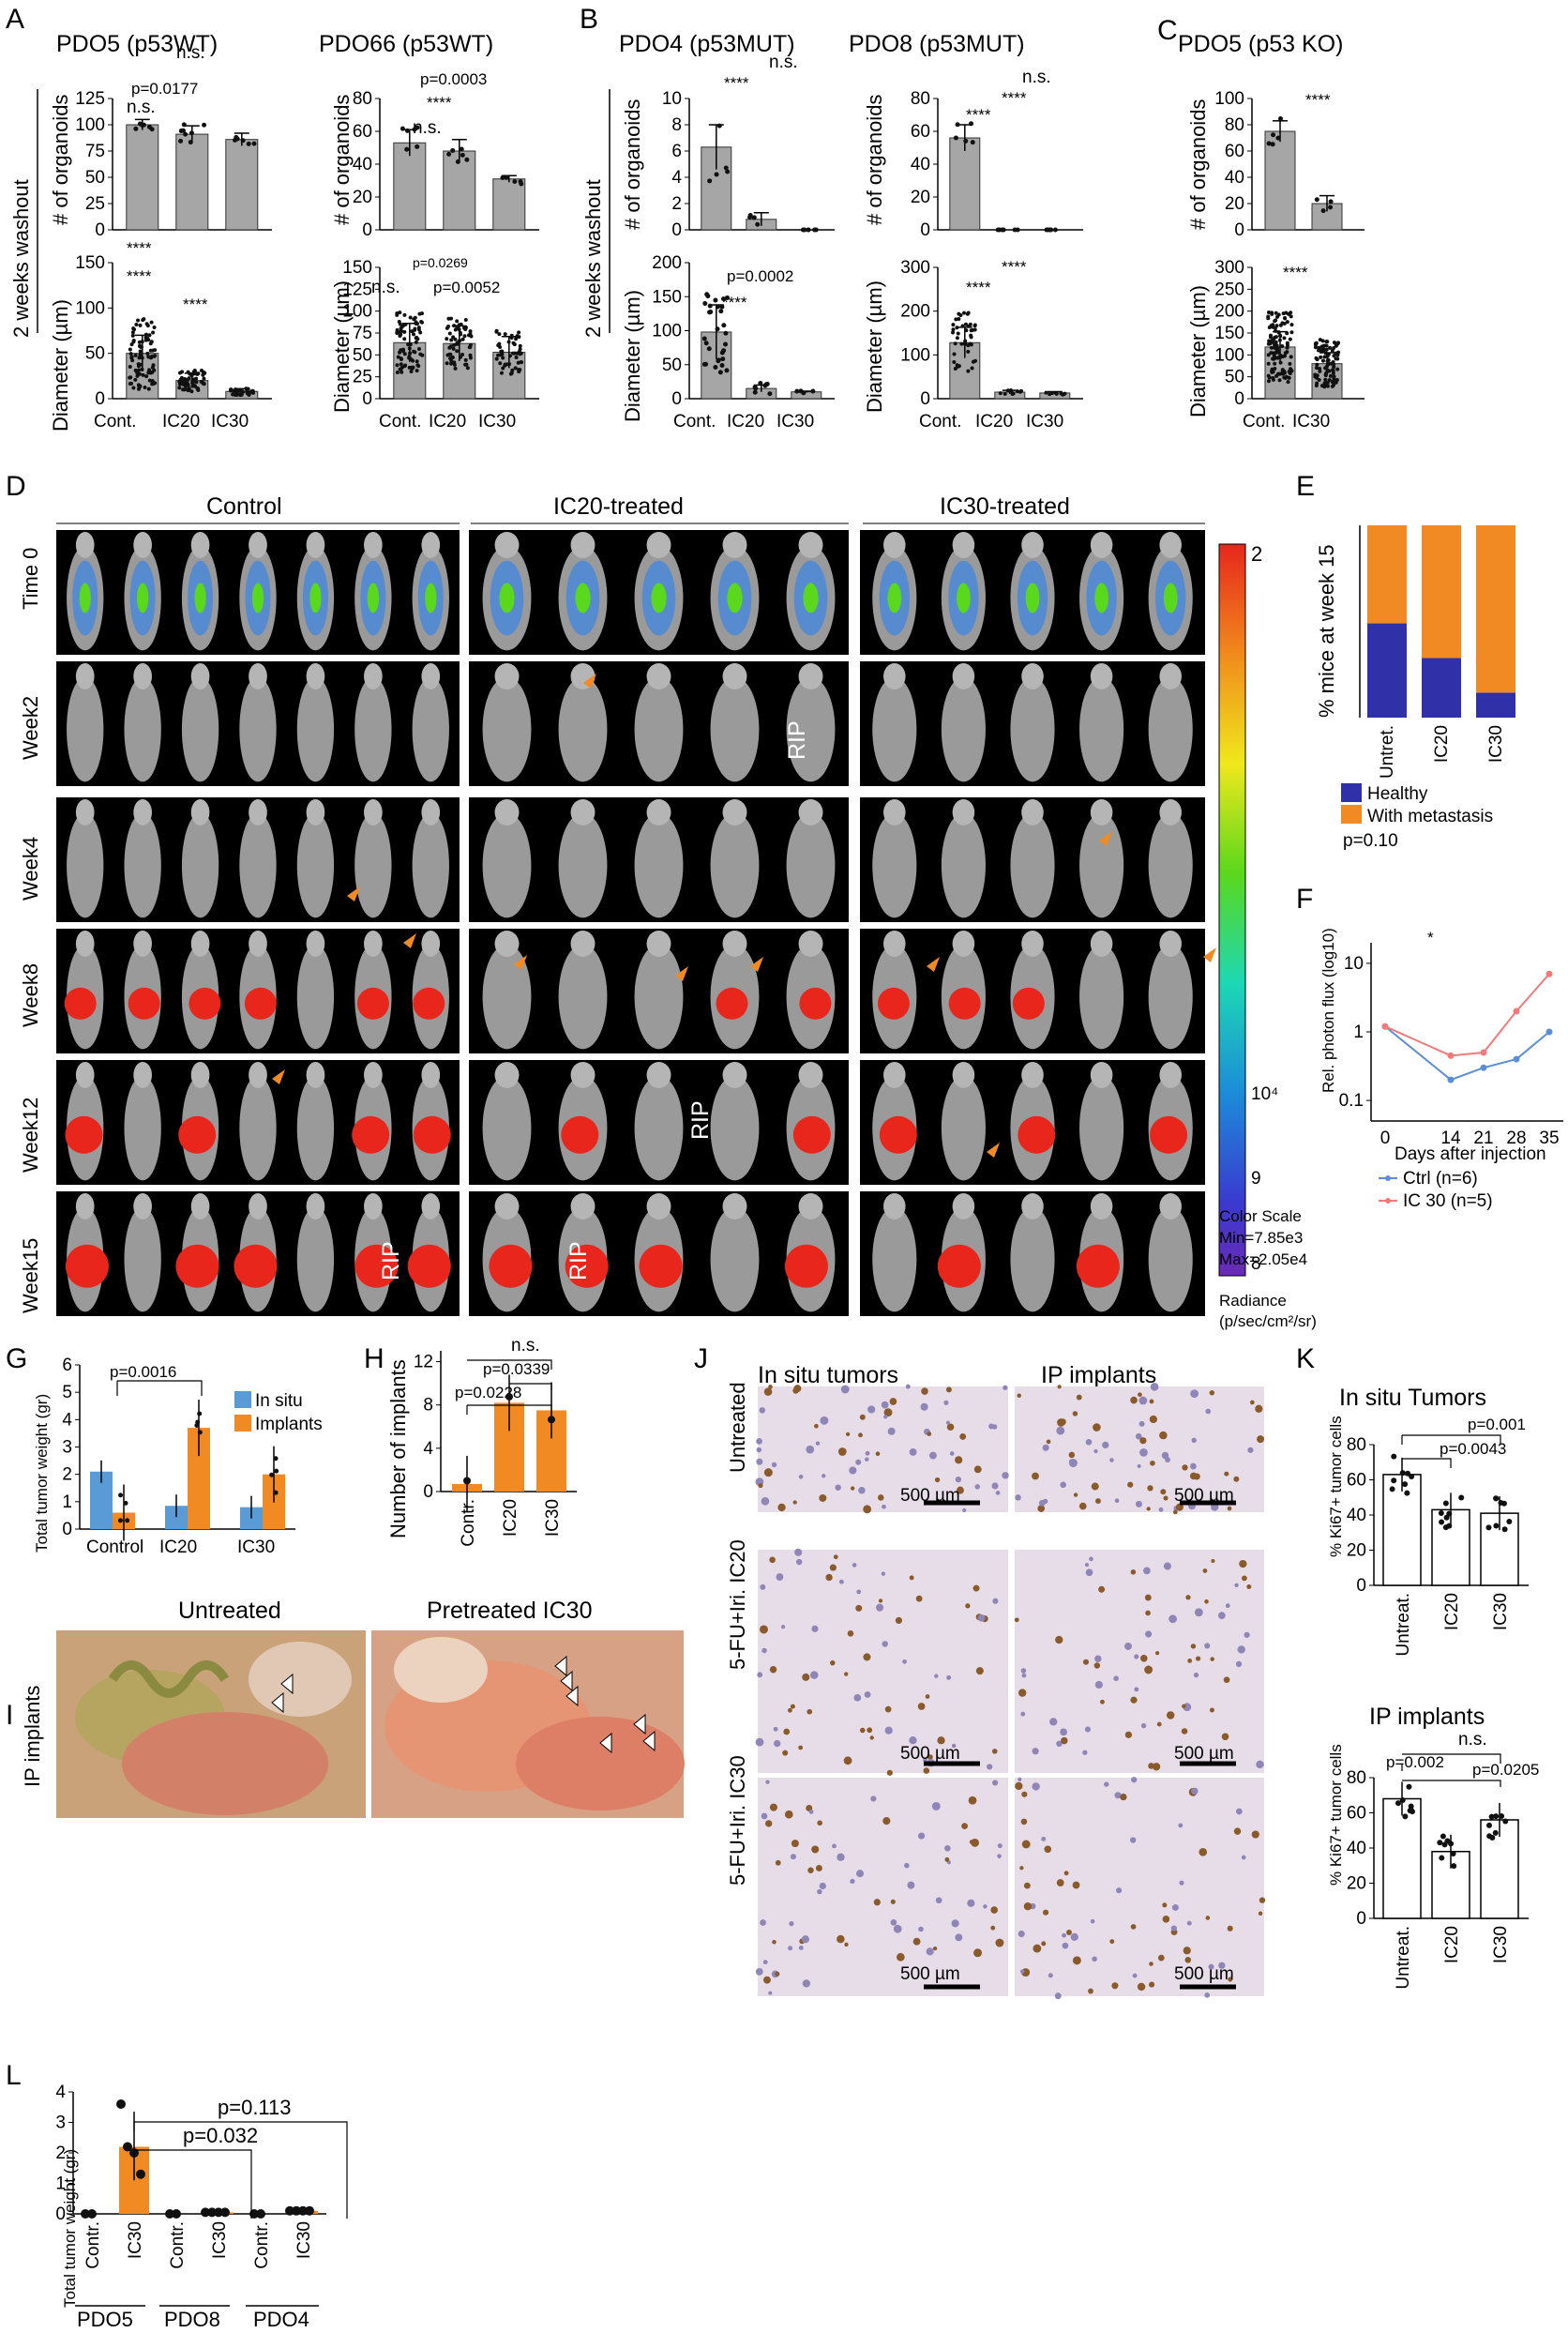 Image resolution: width=1568 pixels, height=2333 pixels. What do you see at coordinates (516, 1369) in the screenshot?
I see `panel-h-p2: p=0.0339` at bounding box center [516, 1369].